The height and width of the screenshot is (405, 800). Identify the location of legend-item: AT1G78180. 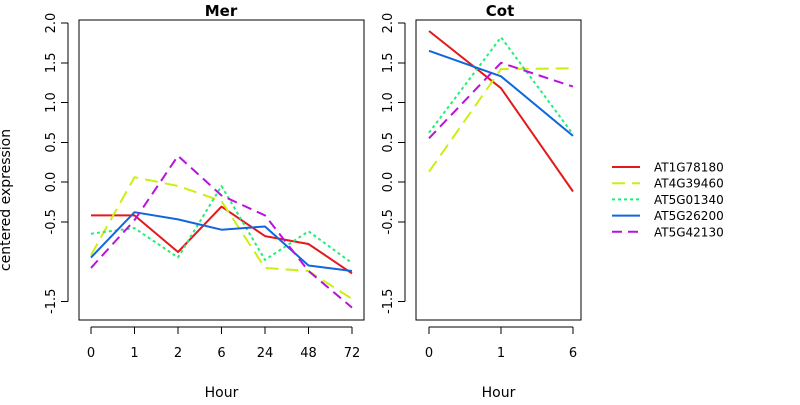
(668, 168).